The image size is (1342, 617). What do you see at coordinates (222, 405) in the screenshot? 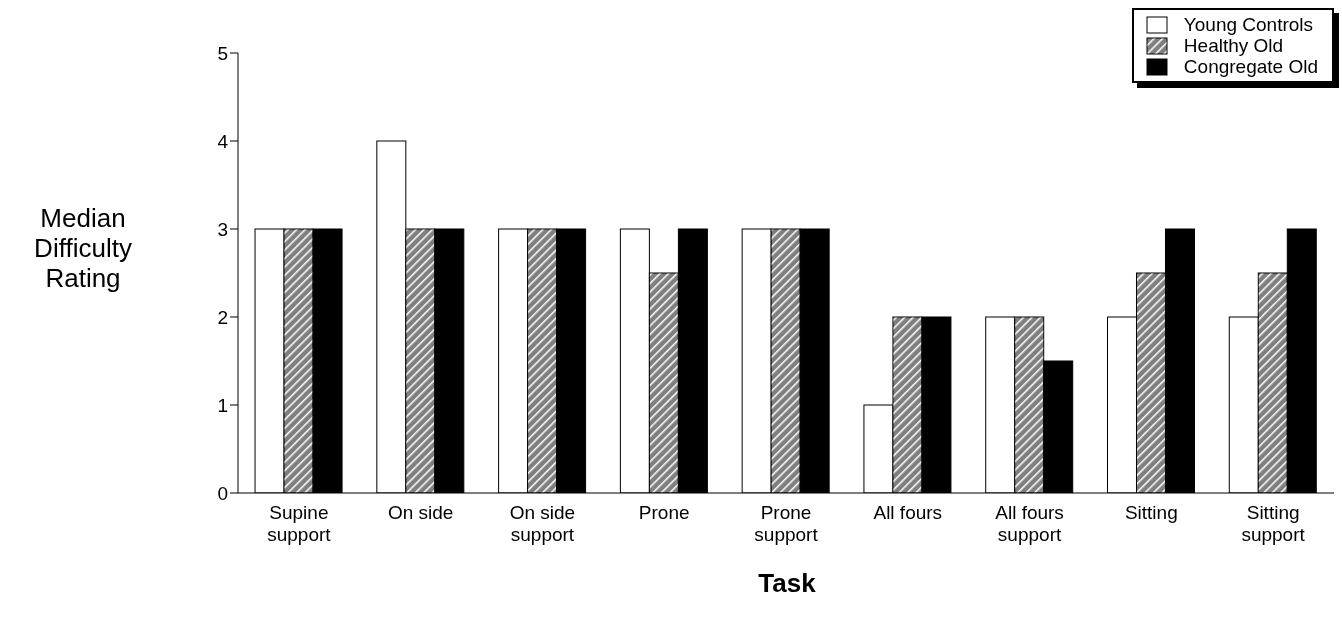
I see `y-tick-label: 1` at bounding box center [222, 405].